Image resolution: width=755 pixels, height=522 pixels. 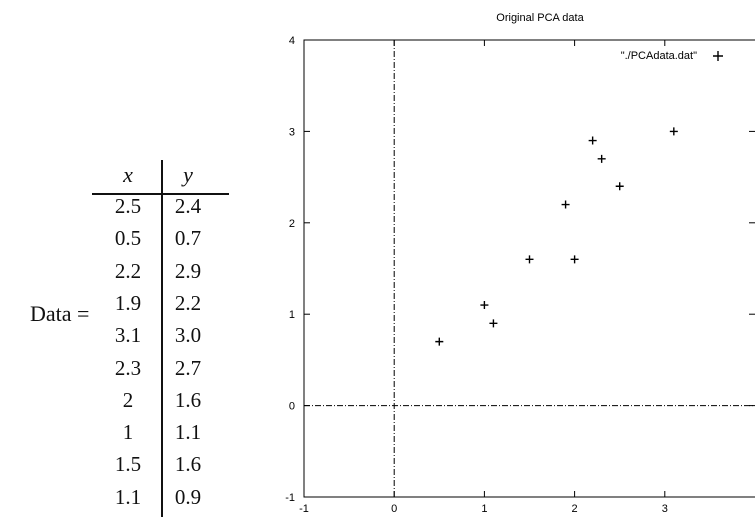 I want to click on x-tick-label: 2, so click(x=575, y=509).